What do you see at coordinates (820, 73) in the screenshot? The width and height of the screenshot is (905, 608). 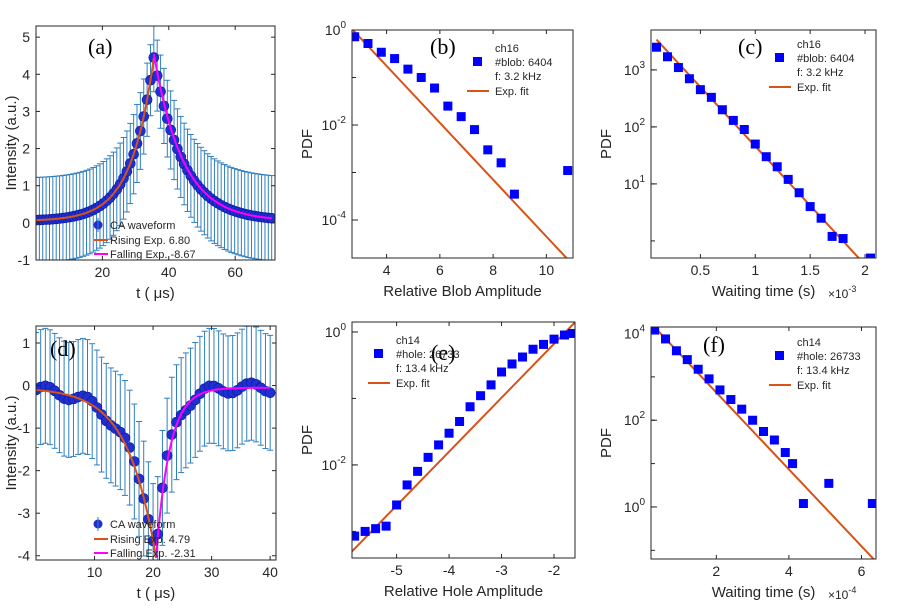 I see `legend-frequency: f: 3.2 kHz` at bounding box center [820, 73].